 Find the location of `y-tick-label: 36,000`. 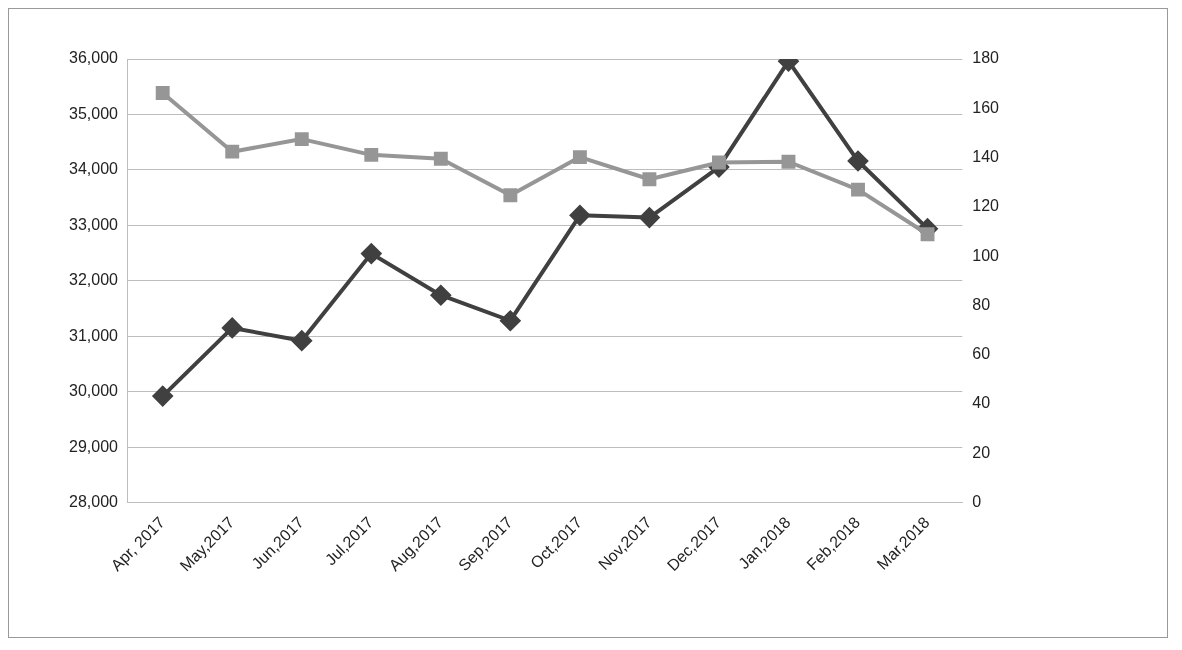

y-tick-label: 36,000 is located at coordinates (94, 58).